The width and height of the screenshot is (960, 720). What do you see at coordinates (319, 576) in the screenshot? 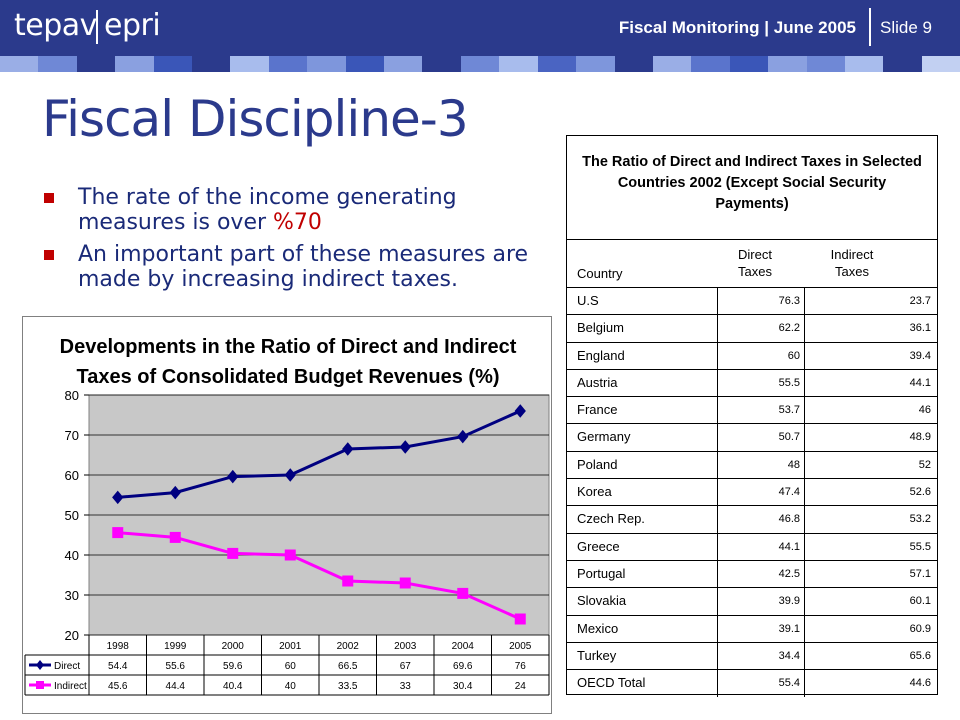
I see `series-line-indirect` at bounding box center [319, 576].